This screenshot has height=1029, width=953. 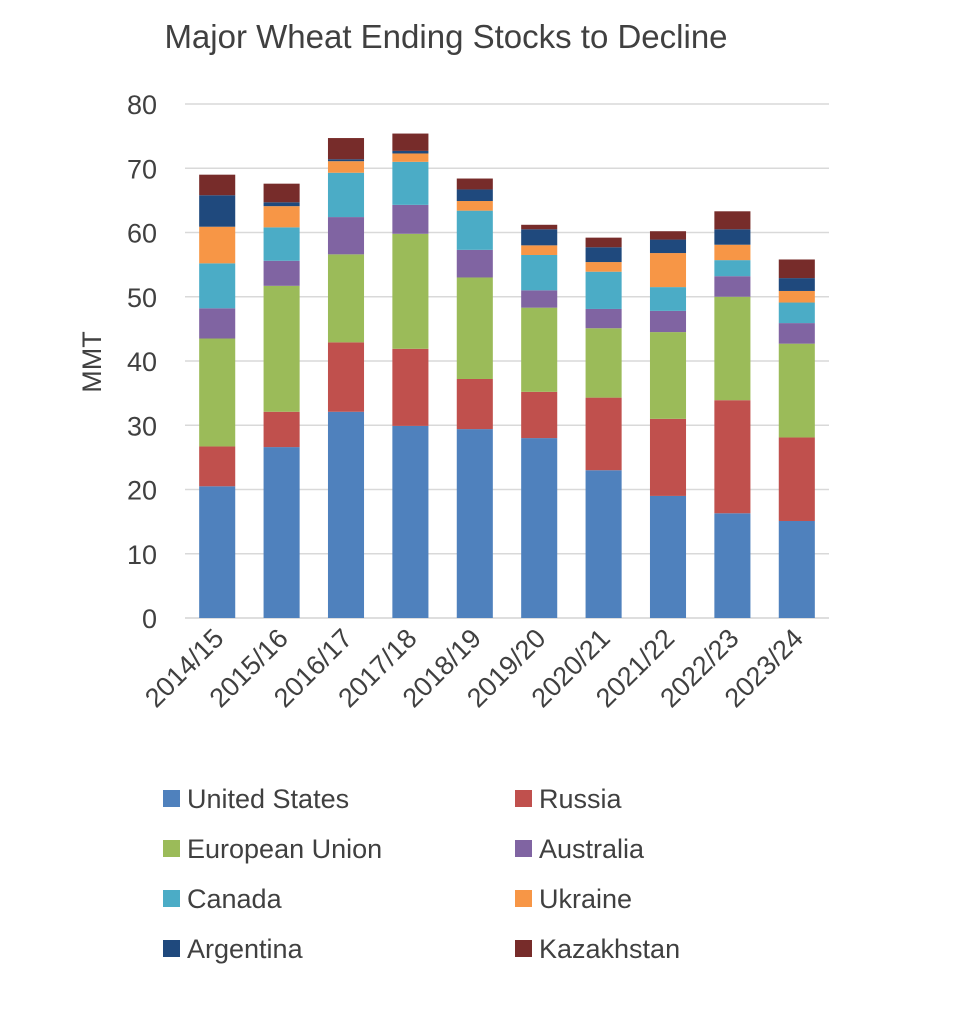 What do you see at coordinates (142, 169) in the screenshot?
I see `y-tick-label-70: 70` at bounding box center [142, 169].